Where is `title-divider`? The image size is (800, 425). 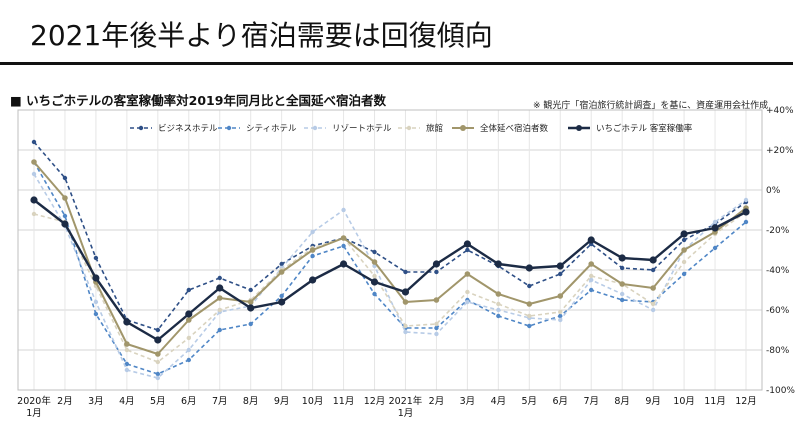
title-divider is located at coordinates (396, 63).